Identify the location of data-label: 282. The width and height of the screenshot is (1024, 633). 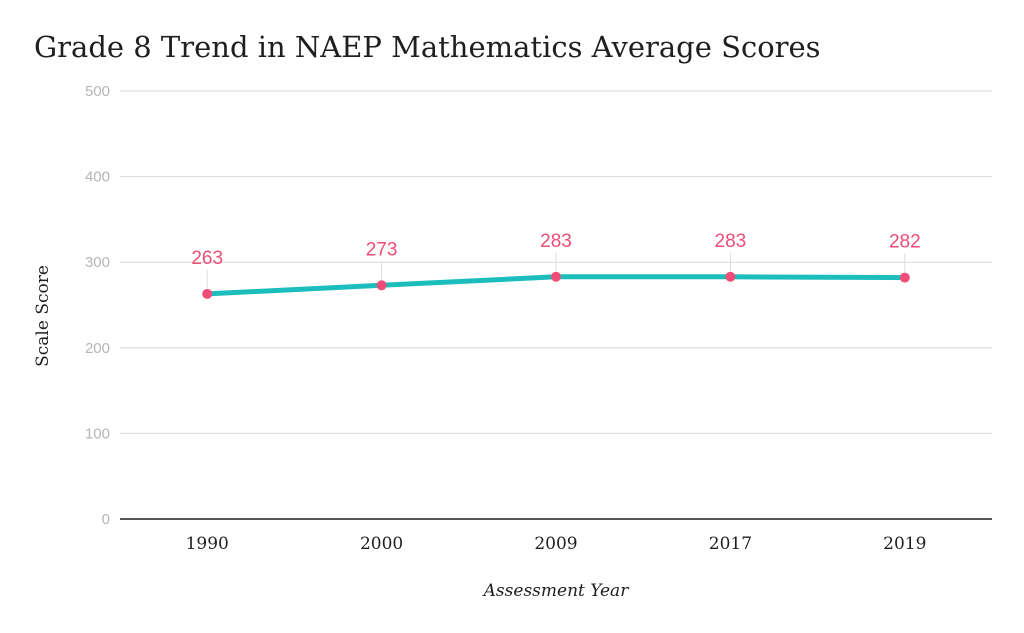
(905, 242).